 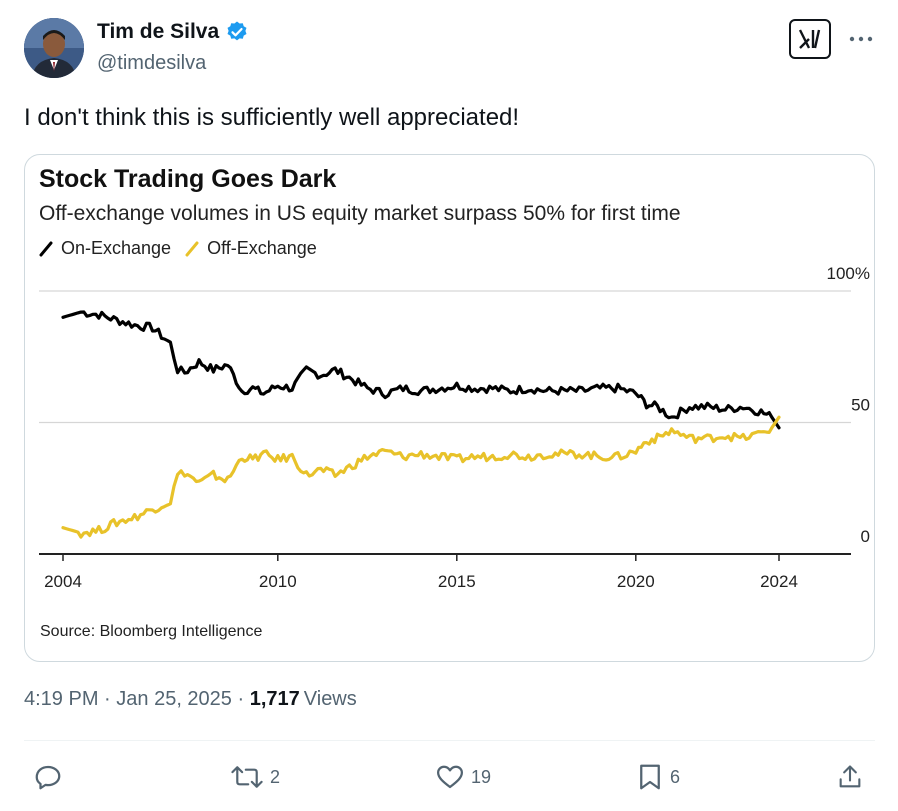 I want to click on y-tick-label: 100%, so click(x=848, y=273).